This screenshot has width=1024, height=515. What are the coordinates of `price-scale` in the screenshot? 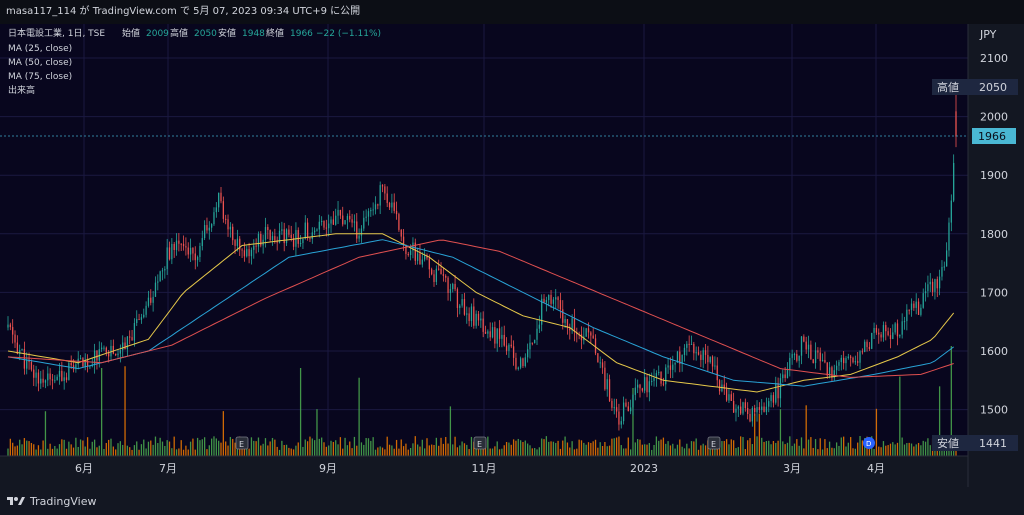 It's located at (996, 255).